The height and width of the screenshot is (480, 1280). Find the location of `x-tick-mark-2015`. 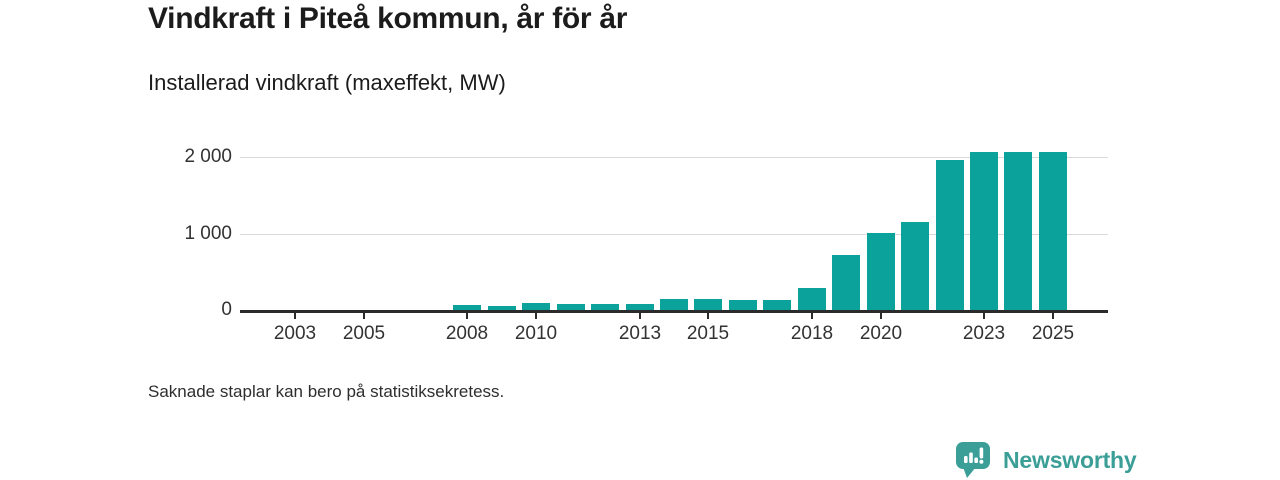

x-tick-mark-2015 is located at coordinates (708, 316).